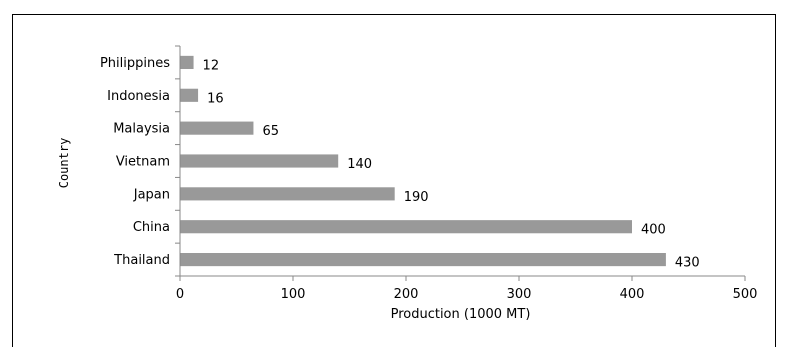 This screenshot has height=347, width=788. Describe the element at coordinates (135, 63) in the screenshot. I see `y-tick-label: Philippines` at that location.